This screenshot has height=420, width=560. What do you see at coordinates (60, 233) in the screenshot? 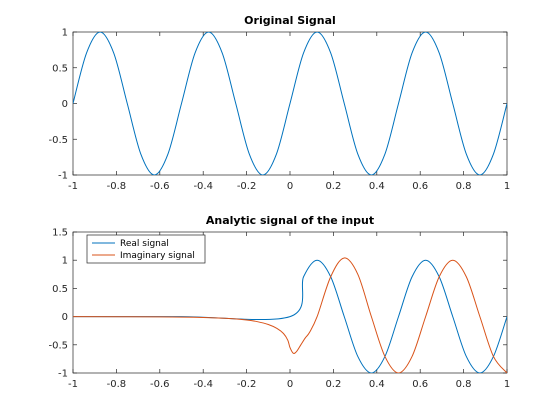
I see `y-tick-label: 1.5` at bounding box center [60, 233].